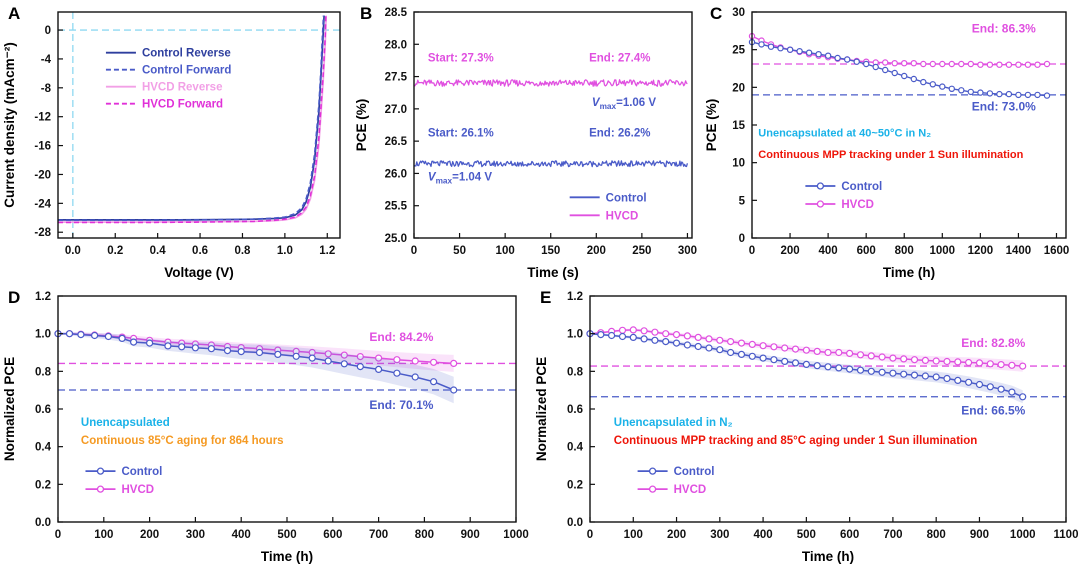 The height and width of the screenshot is (568, 1080). Describe the element at coordinates (396, 239) in the screenshot. I see `svg-text: 25.0` at that location.